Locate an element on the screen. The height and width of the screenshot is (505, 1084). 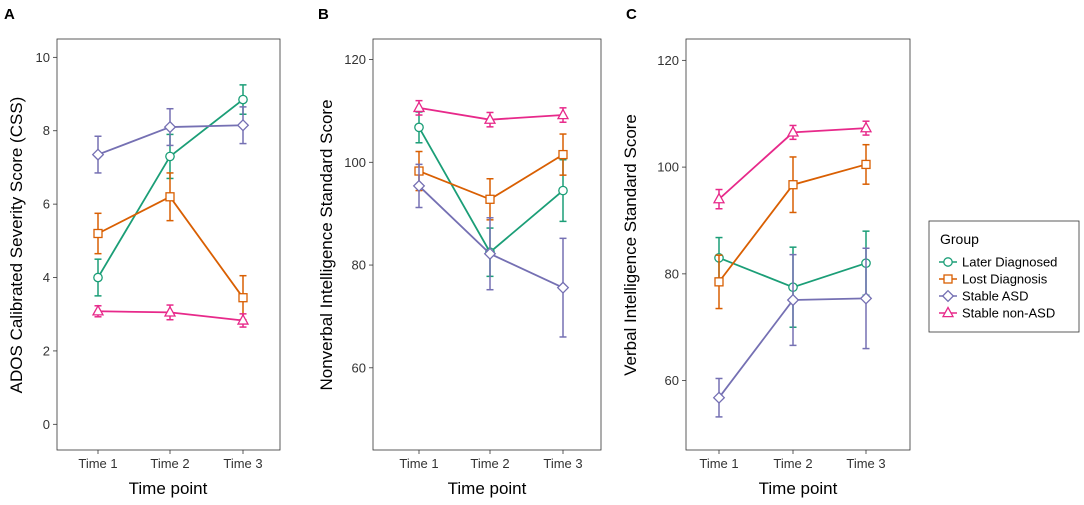
legend-item-lost-diagnosis: Lost Diagnosis is located at coordinates (993, 279).